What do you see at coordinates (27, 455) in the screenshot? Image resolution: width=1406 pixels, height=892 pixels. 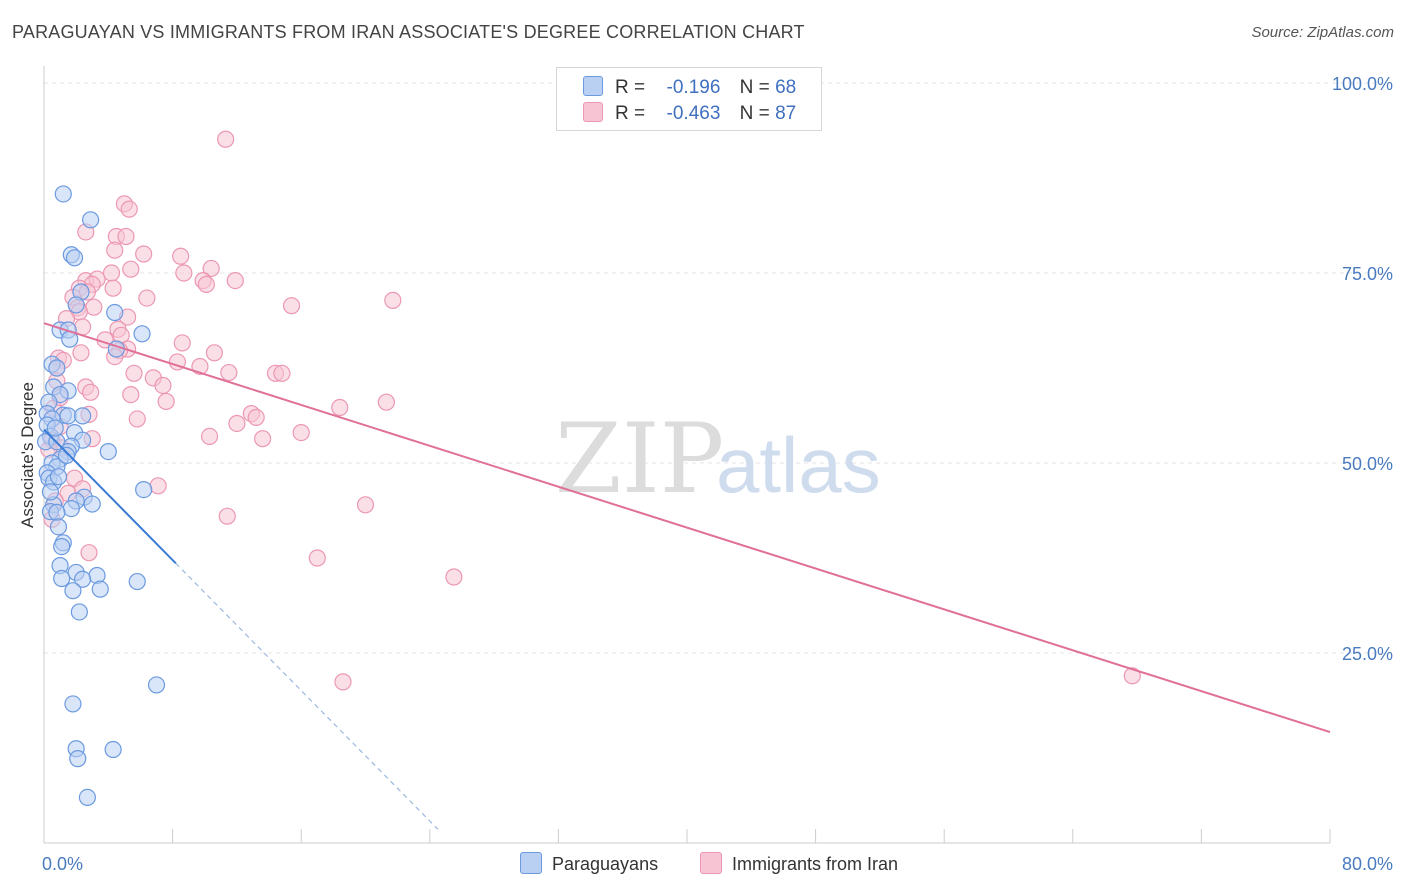 I see `y-axis-label: Associate's Degree` at bounding box center [27, 455].